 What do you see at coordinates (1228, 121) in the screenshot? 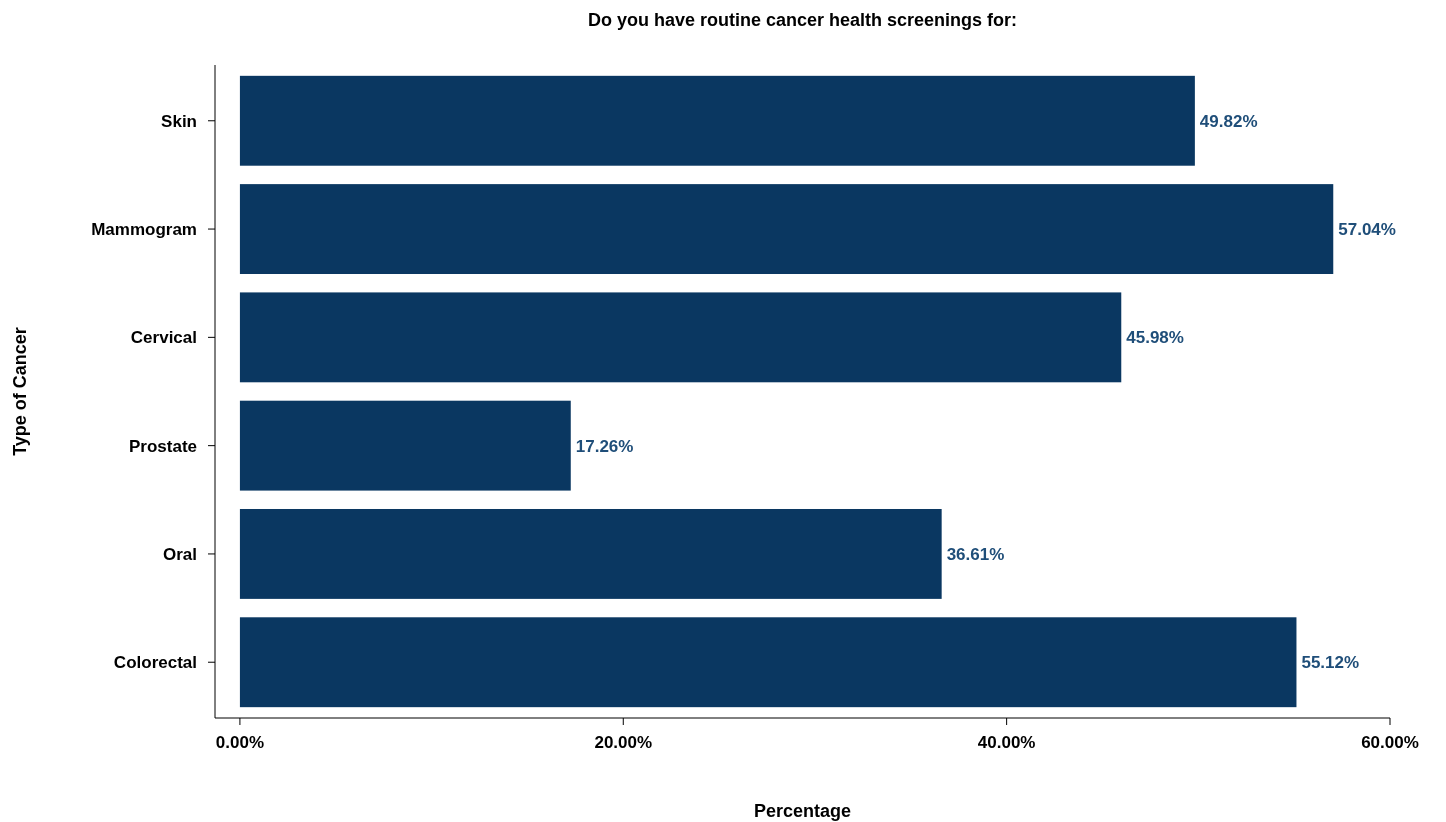
I see `data-label: 49.82%` at bounding box center [1228, 121].